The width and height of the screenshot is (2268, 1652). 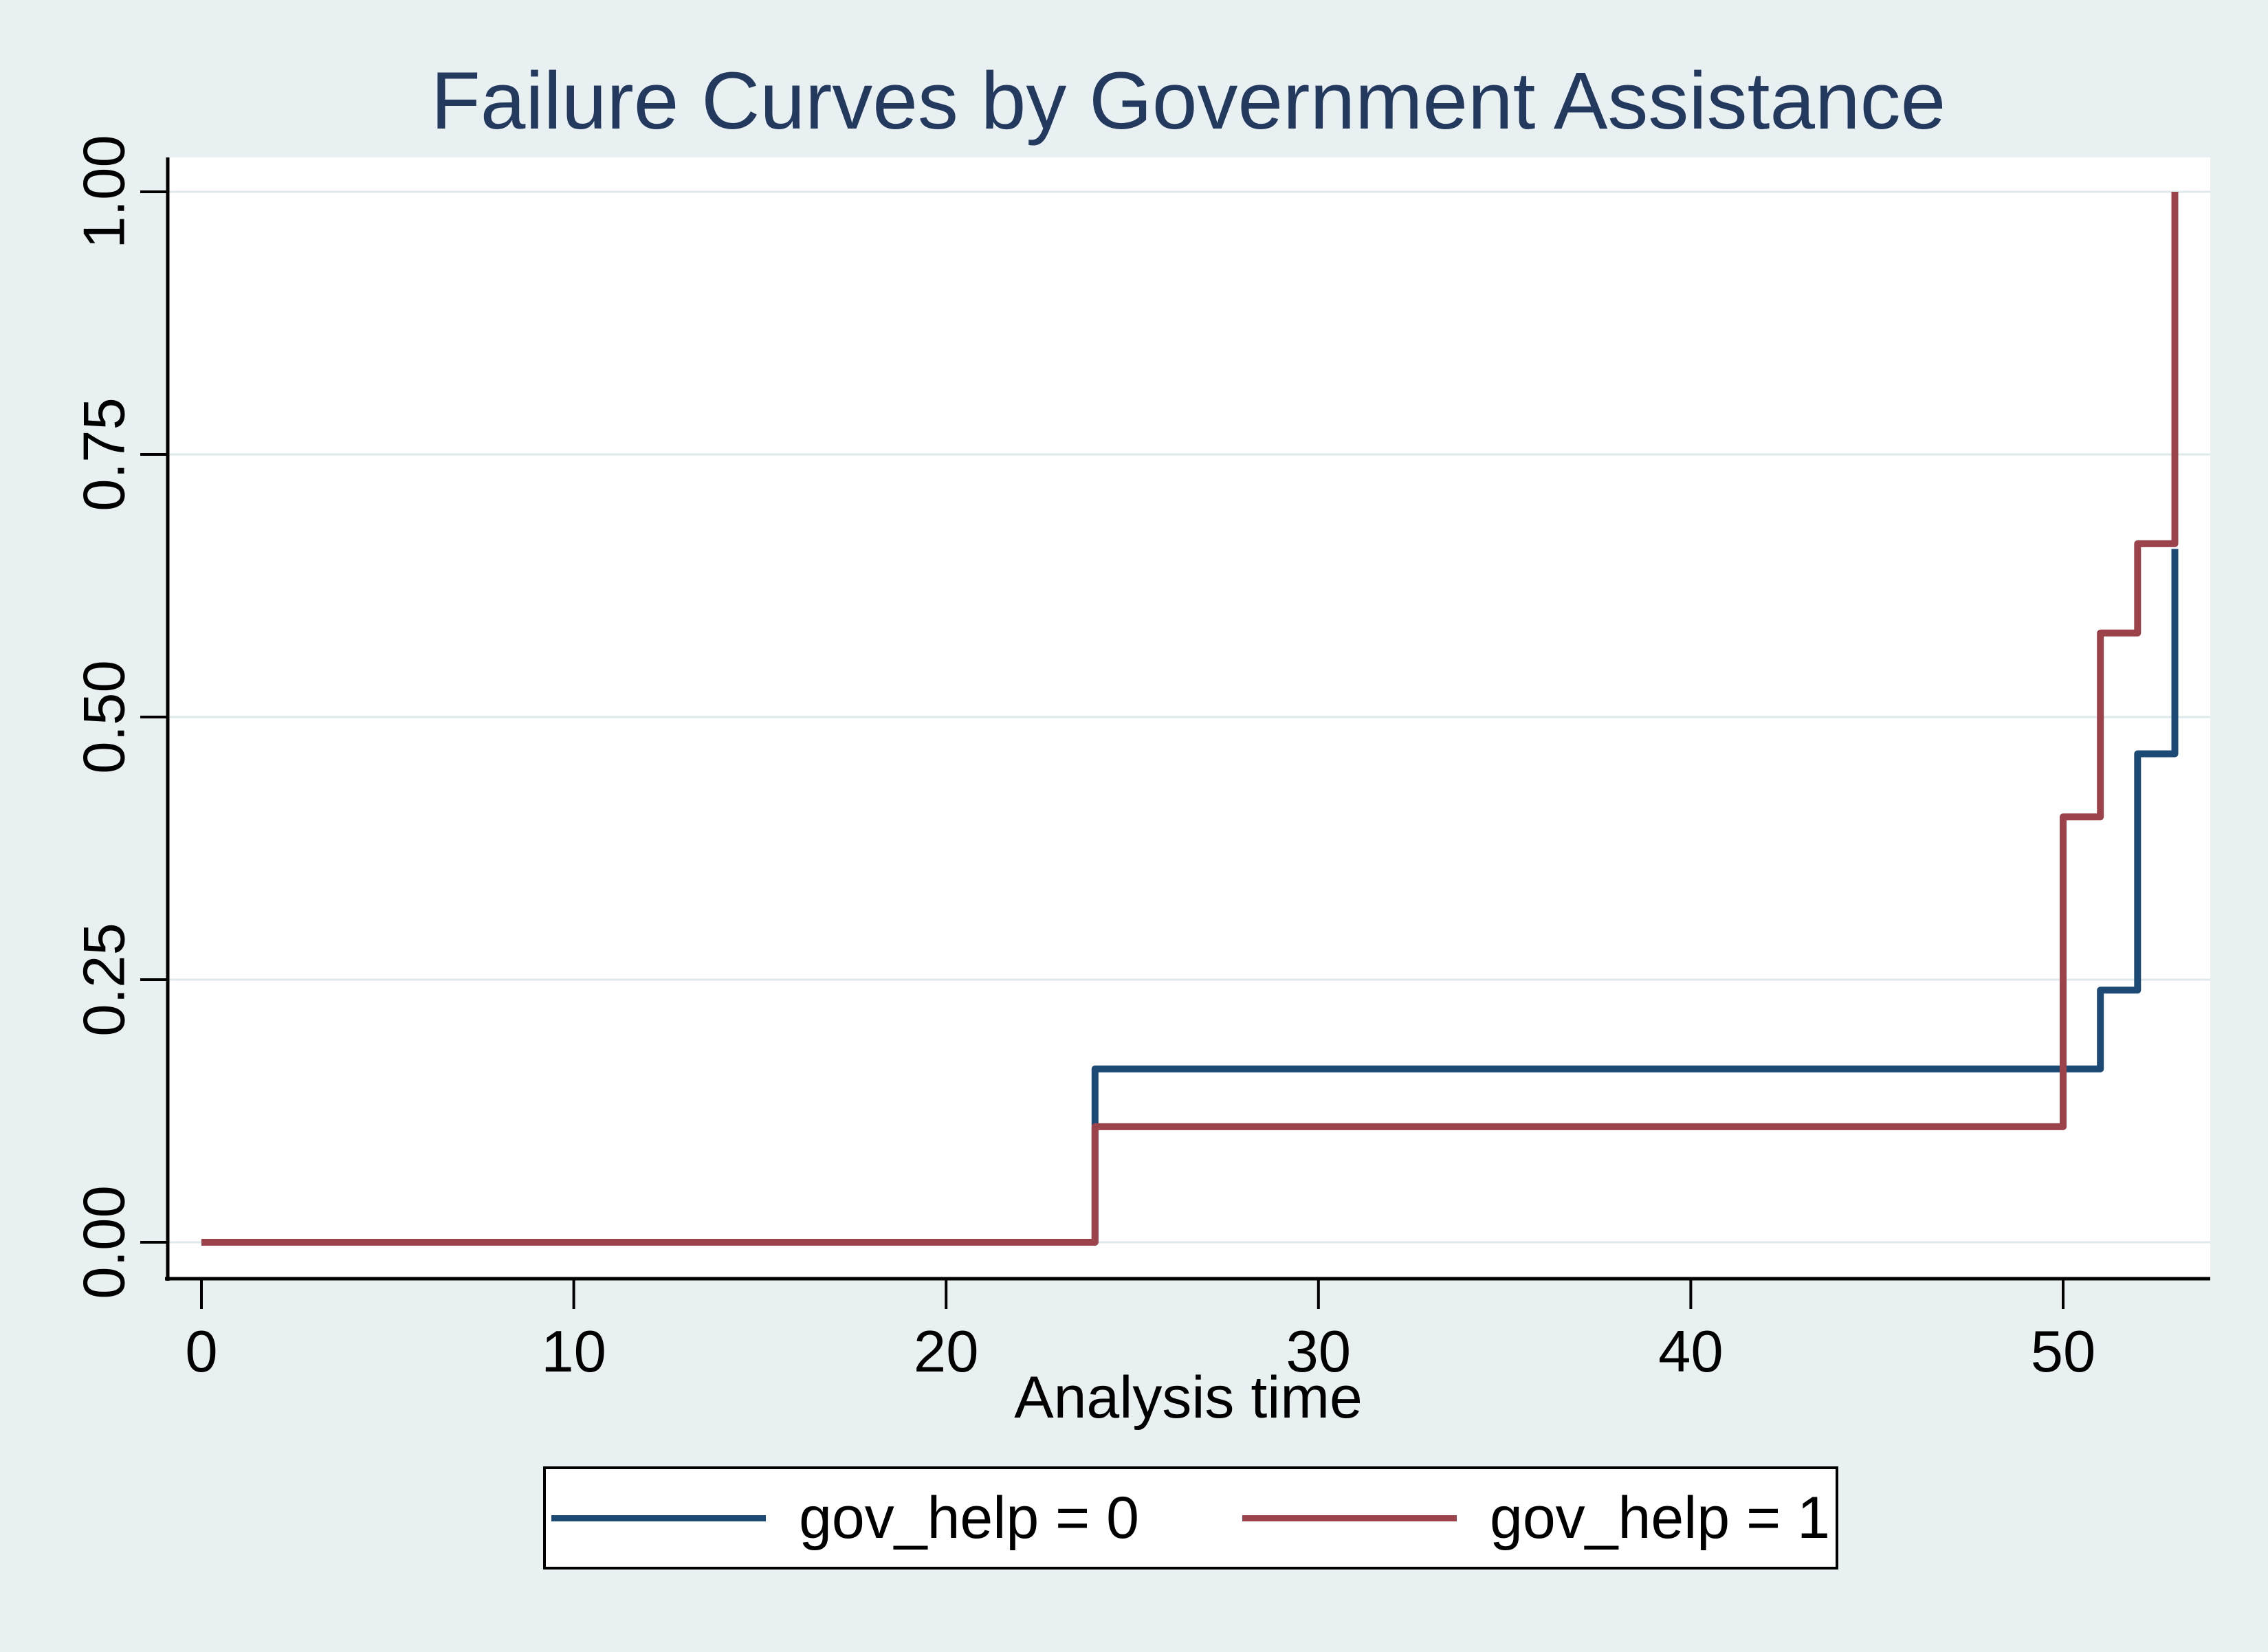 I want to click on legend-entry-gov-help-0: gov_help = 0, so click(x=845, y=1518).